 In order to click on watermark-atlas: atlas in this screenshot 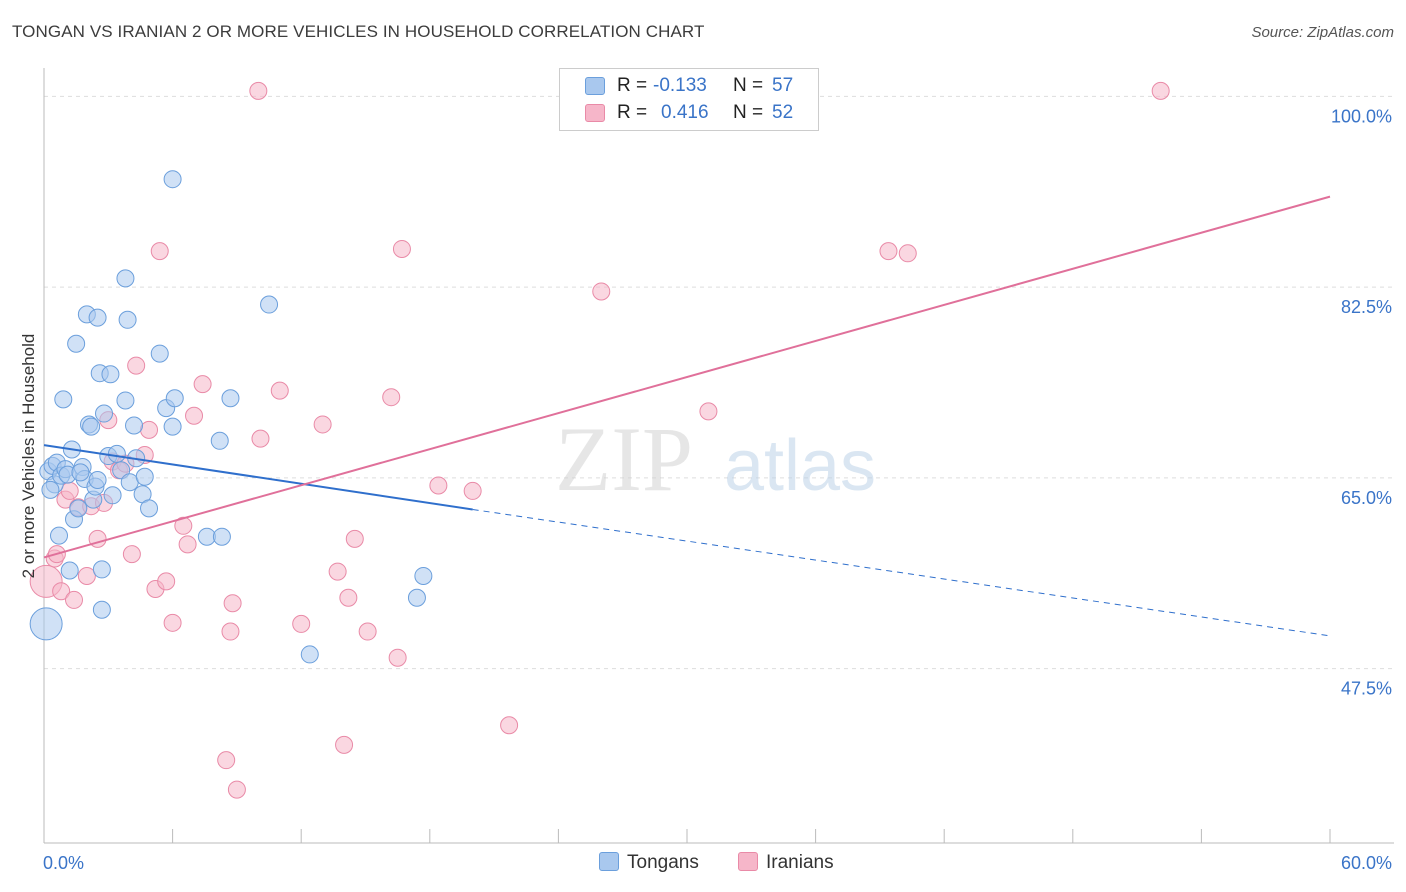, I will do `click(800, 466)`.